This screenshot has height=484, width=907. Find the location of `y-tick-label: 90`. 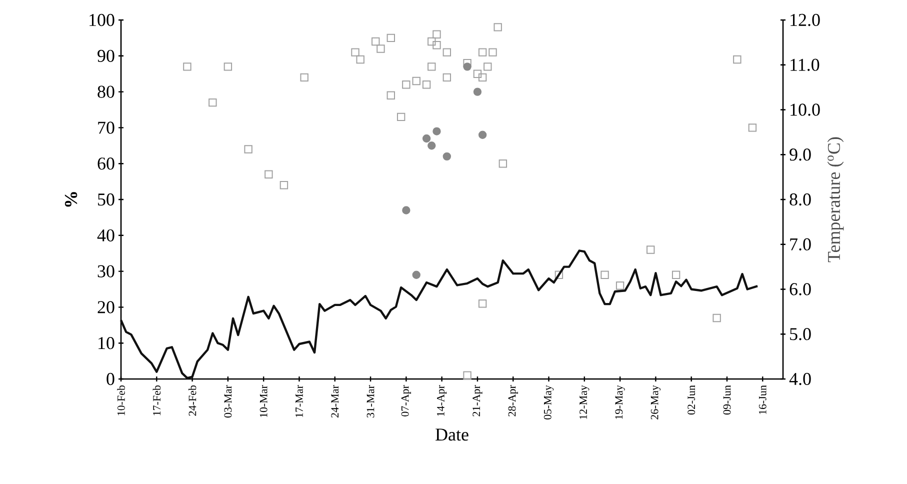

y-tick-label: 90 is located at coordinates (106, 56).